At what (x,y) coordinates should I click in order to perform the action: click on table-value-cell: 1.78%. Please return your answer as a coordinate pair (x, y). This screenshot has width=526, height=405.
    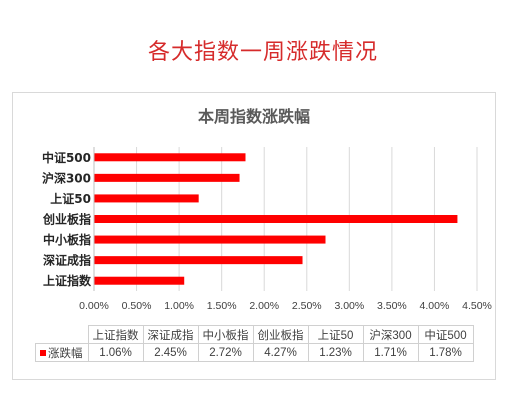
    Looking at the image, I should click on (445, 352).